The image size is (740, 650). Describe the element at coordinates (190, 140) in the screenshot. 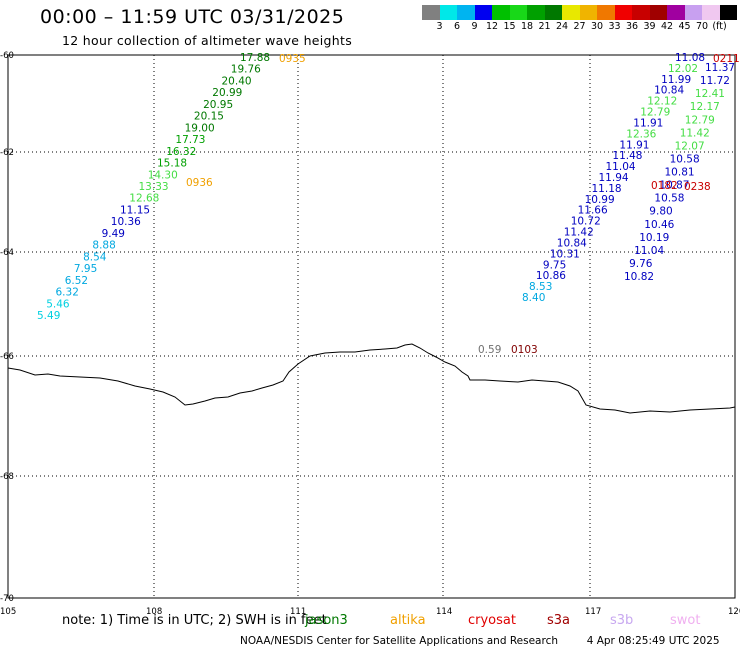

I see `swh-value-label: 17.73` at that location.